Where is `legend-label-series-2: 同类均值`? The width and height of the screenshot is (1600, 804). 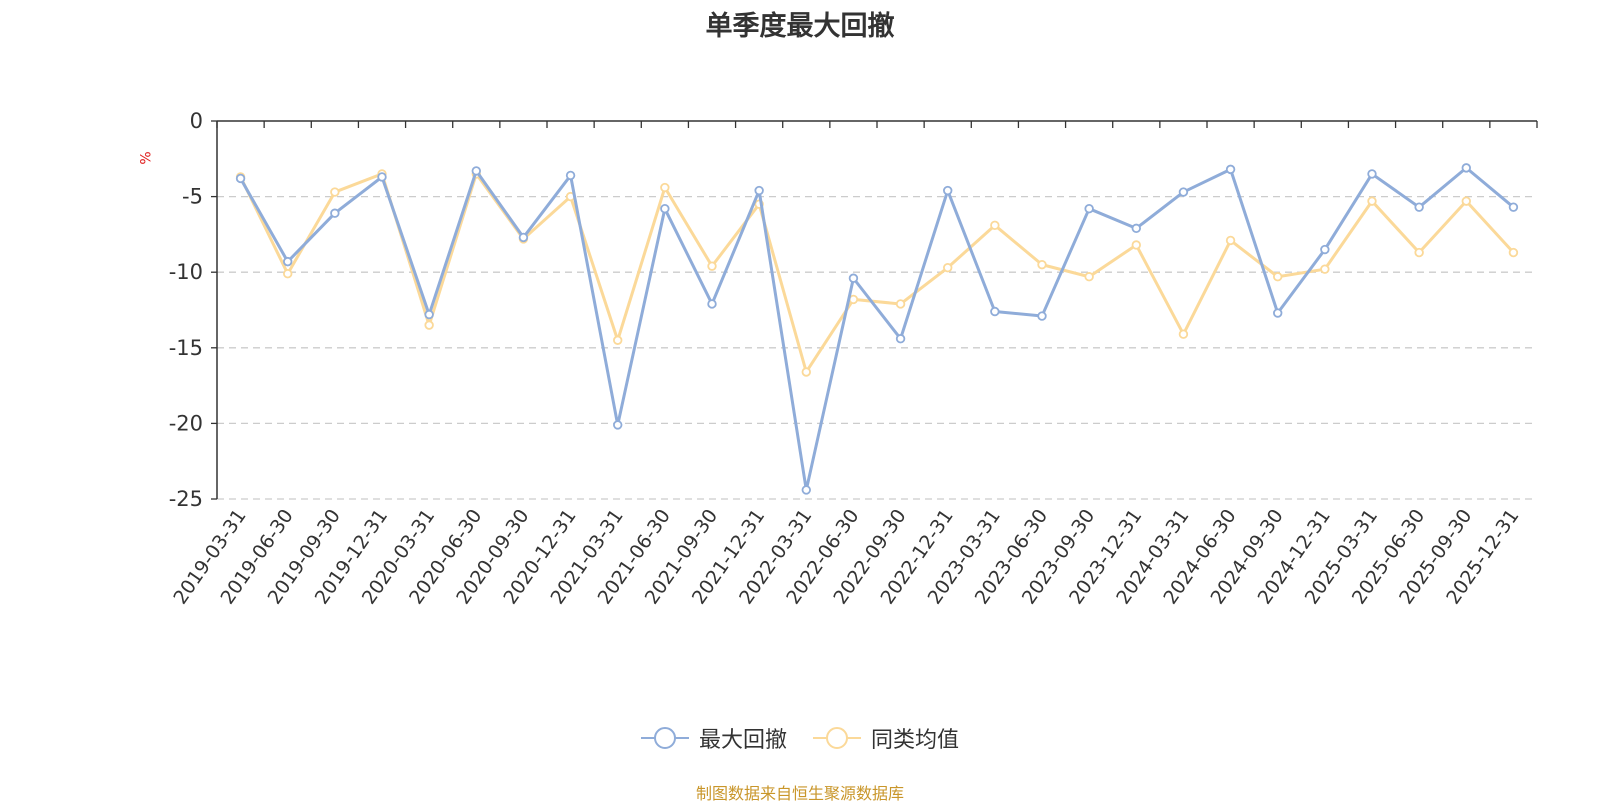 legend-label-series-2: 同类均值 is located at coordinates (915, 740).